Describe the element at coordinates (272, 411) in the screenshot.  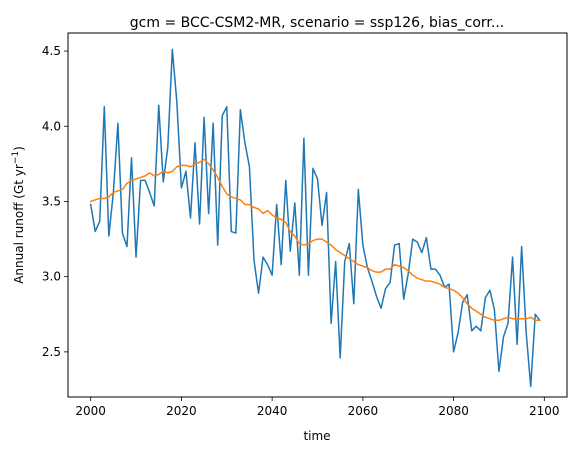
I see `x-tick-label: 2040` at that location.